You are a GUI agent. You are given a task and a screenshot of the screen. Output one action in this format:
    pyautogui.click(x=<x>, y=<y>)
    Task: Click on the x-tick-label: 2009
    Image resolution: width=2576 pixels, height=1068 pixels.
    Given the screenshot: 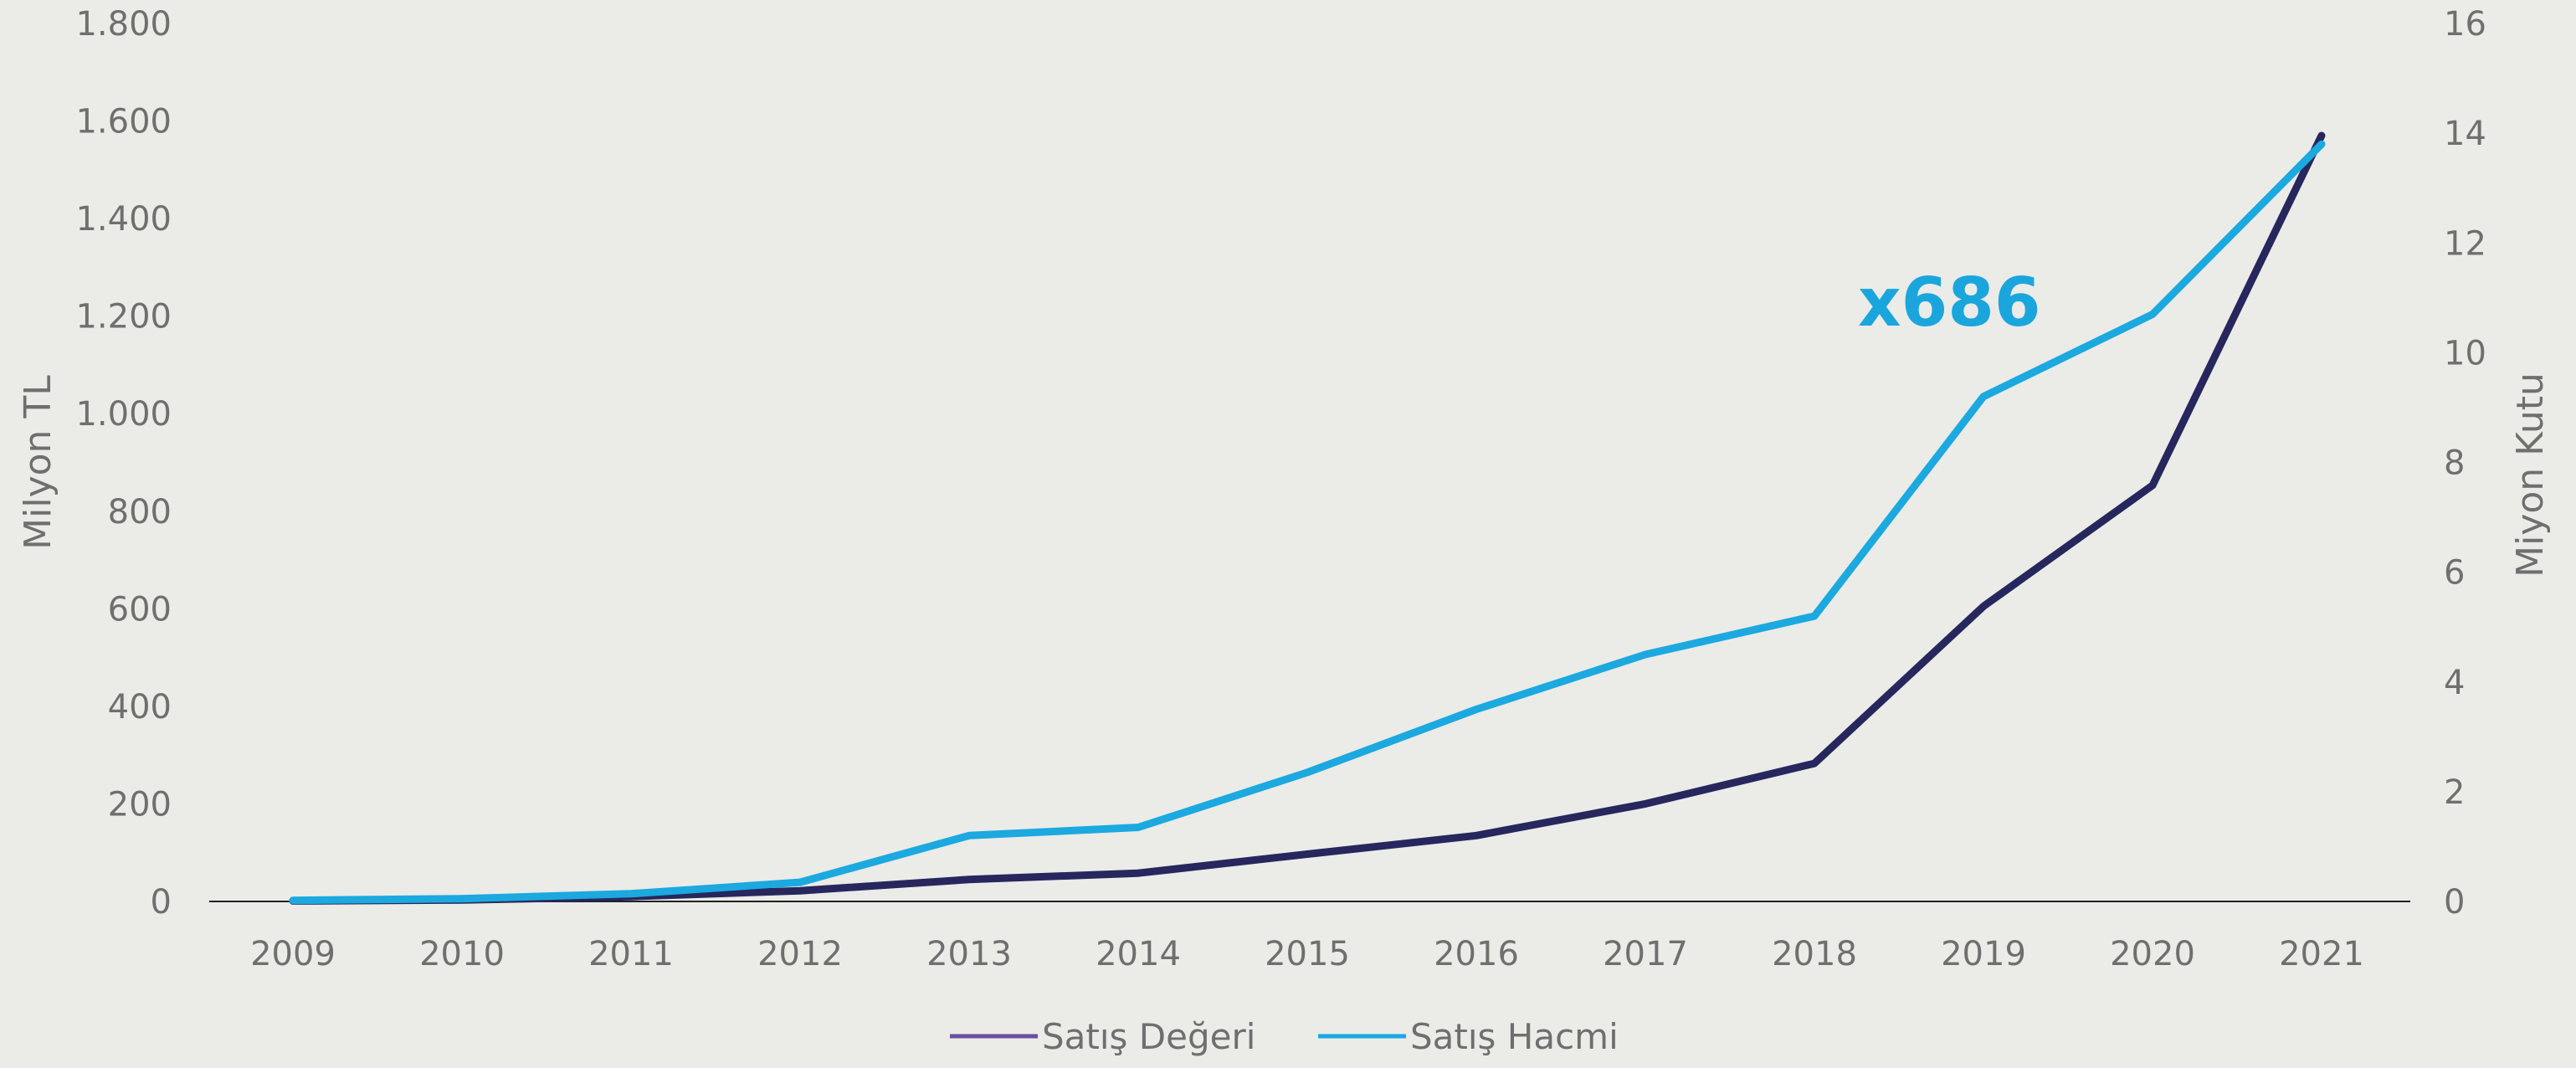 What is the action you would take?
    pyautogui.click(x=293, y=954)
    